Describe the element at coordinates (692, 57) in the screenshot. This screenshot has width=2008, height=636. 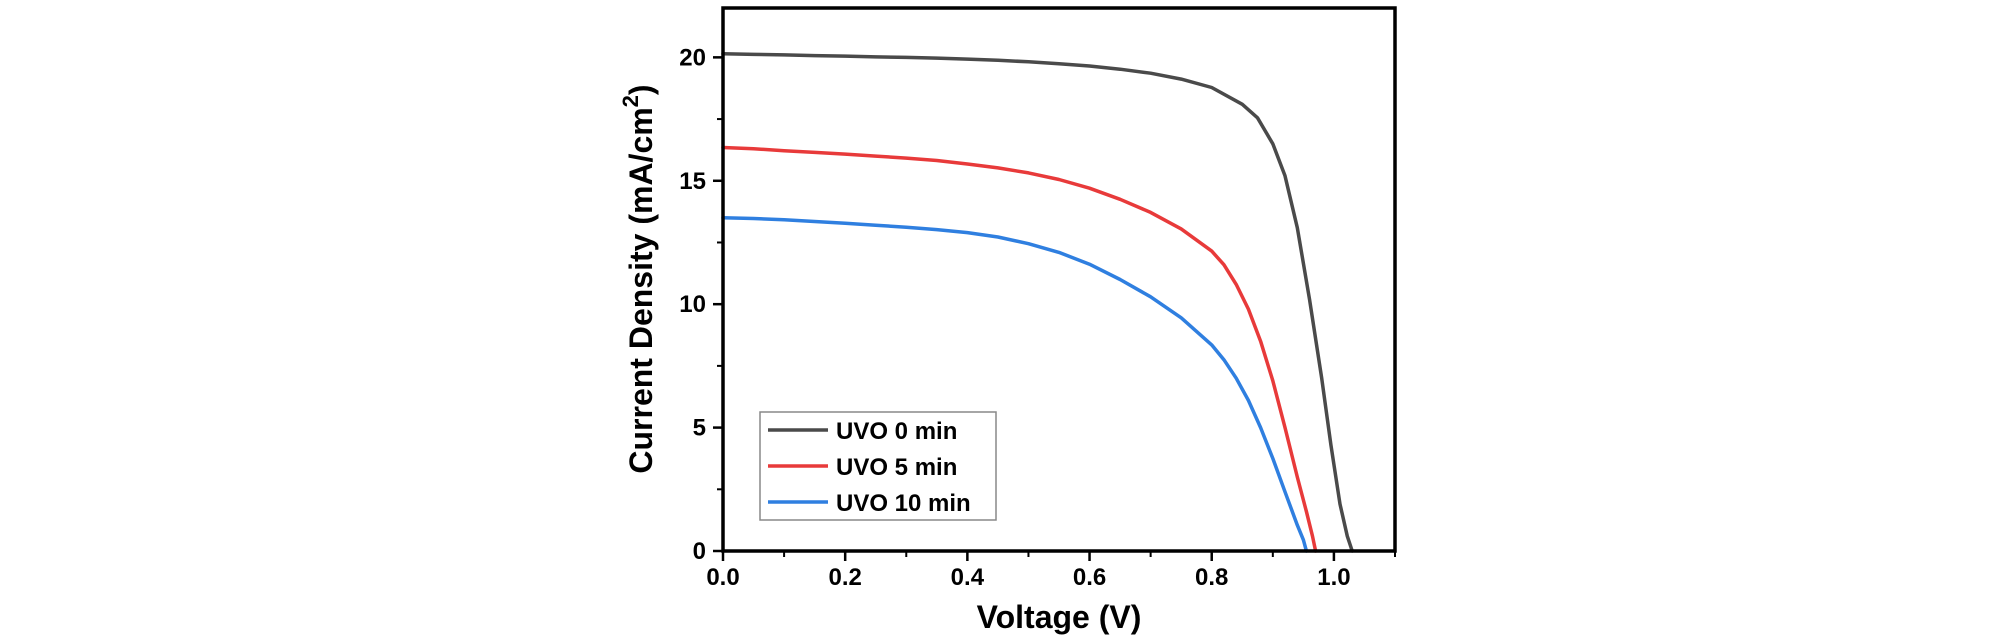
I see `y-tick-label: 20` at that location.